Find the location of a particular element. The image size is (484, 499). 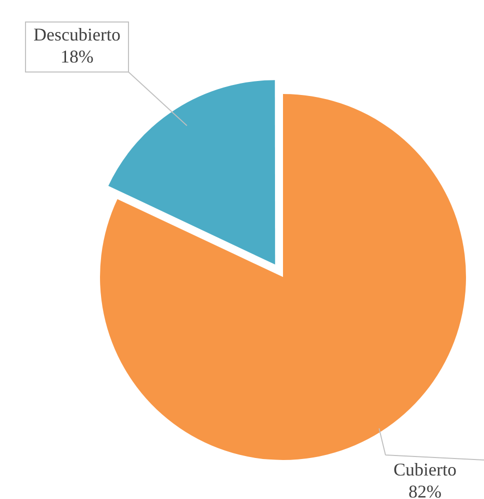

data-label: 18% is located at coordinates (77, 56).